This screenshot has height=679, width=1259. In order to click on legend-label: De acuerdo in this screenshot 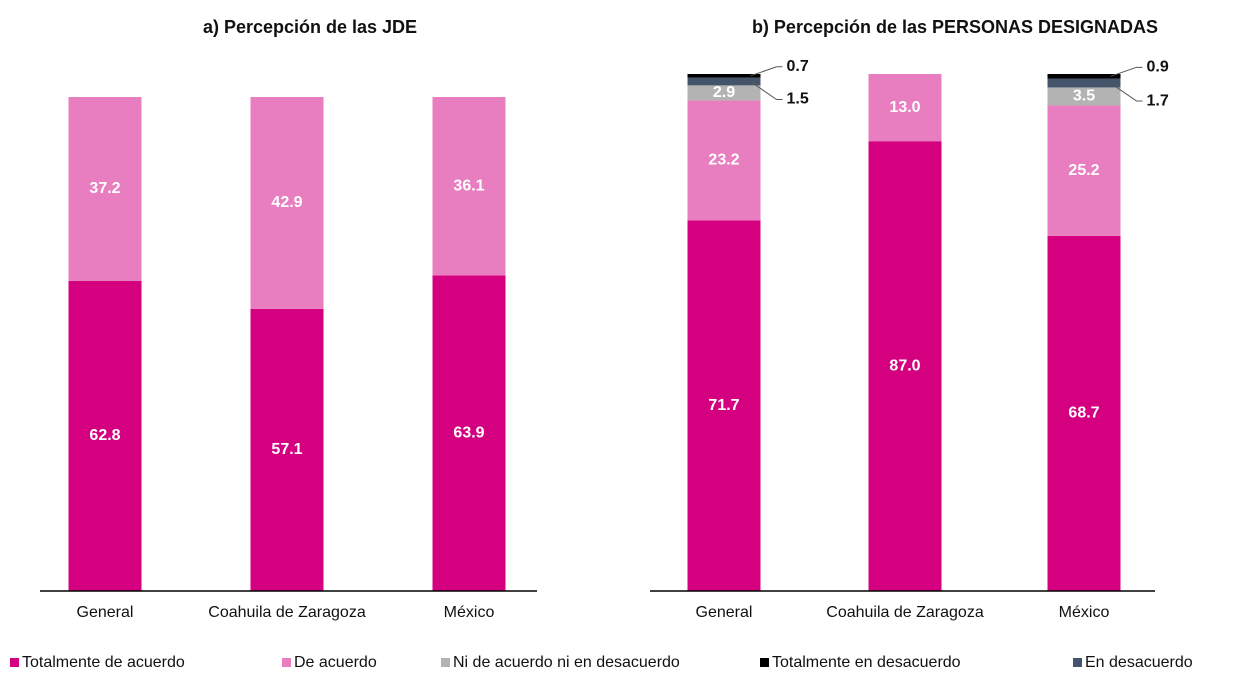, I will do `click(335, 662)`.